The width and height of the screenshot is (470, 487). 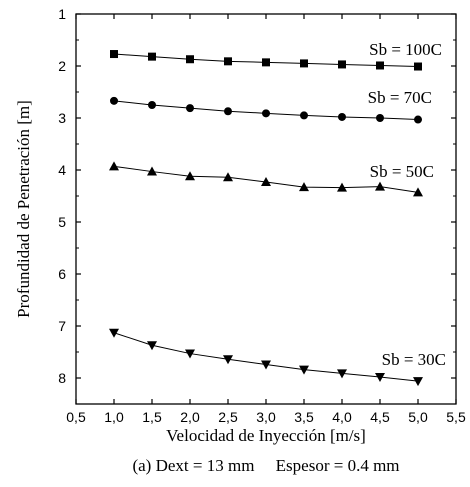 What do you see at coordinates (405, 49) in the screenshot?
I see `series-label: Sb = 100C` at bounding box center [405, 49].